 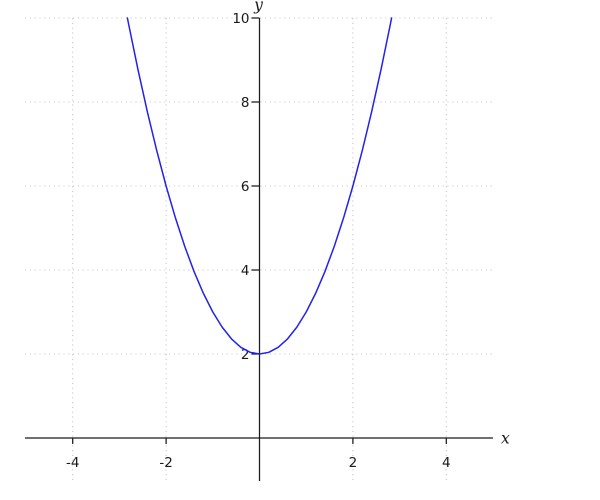 I want to click on y-tick-label: 10, so click(x=240, y=19).